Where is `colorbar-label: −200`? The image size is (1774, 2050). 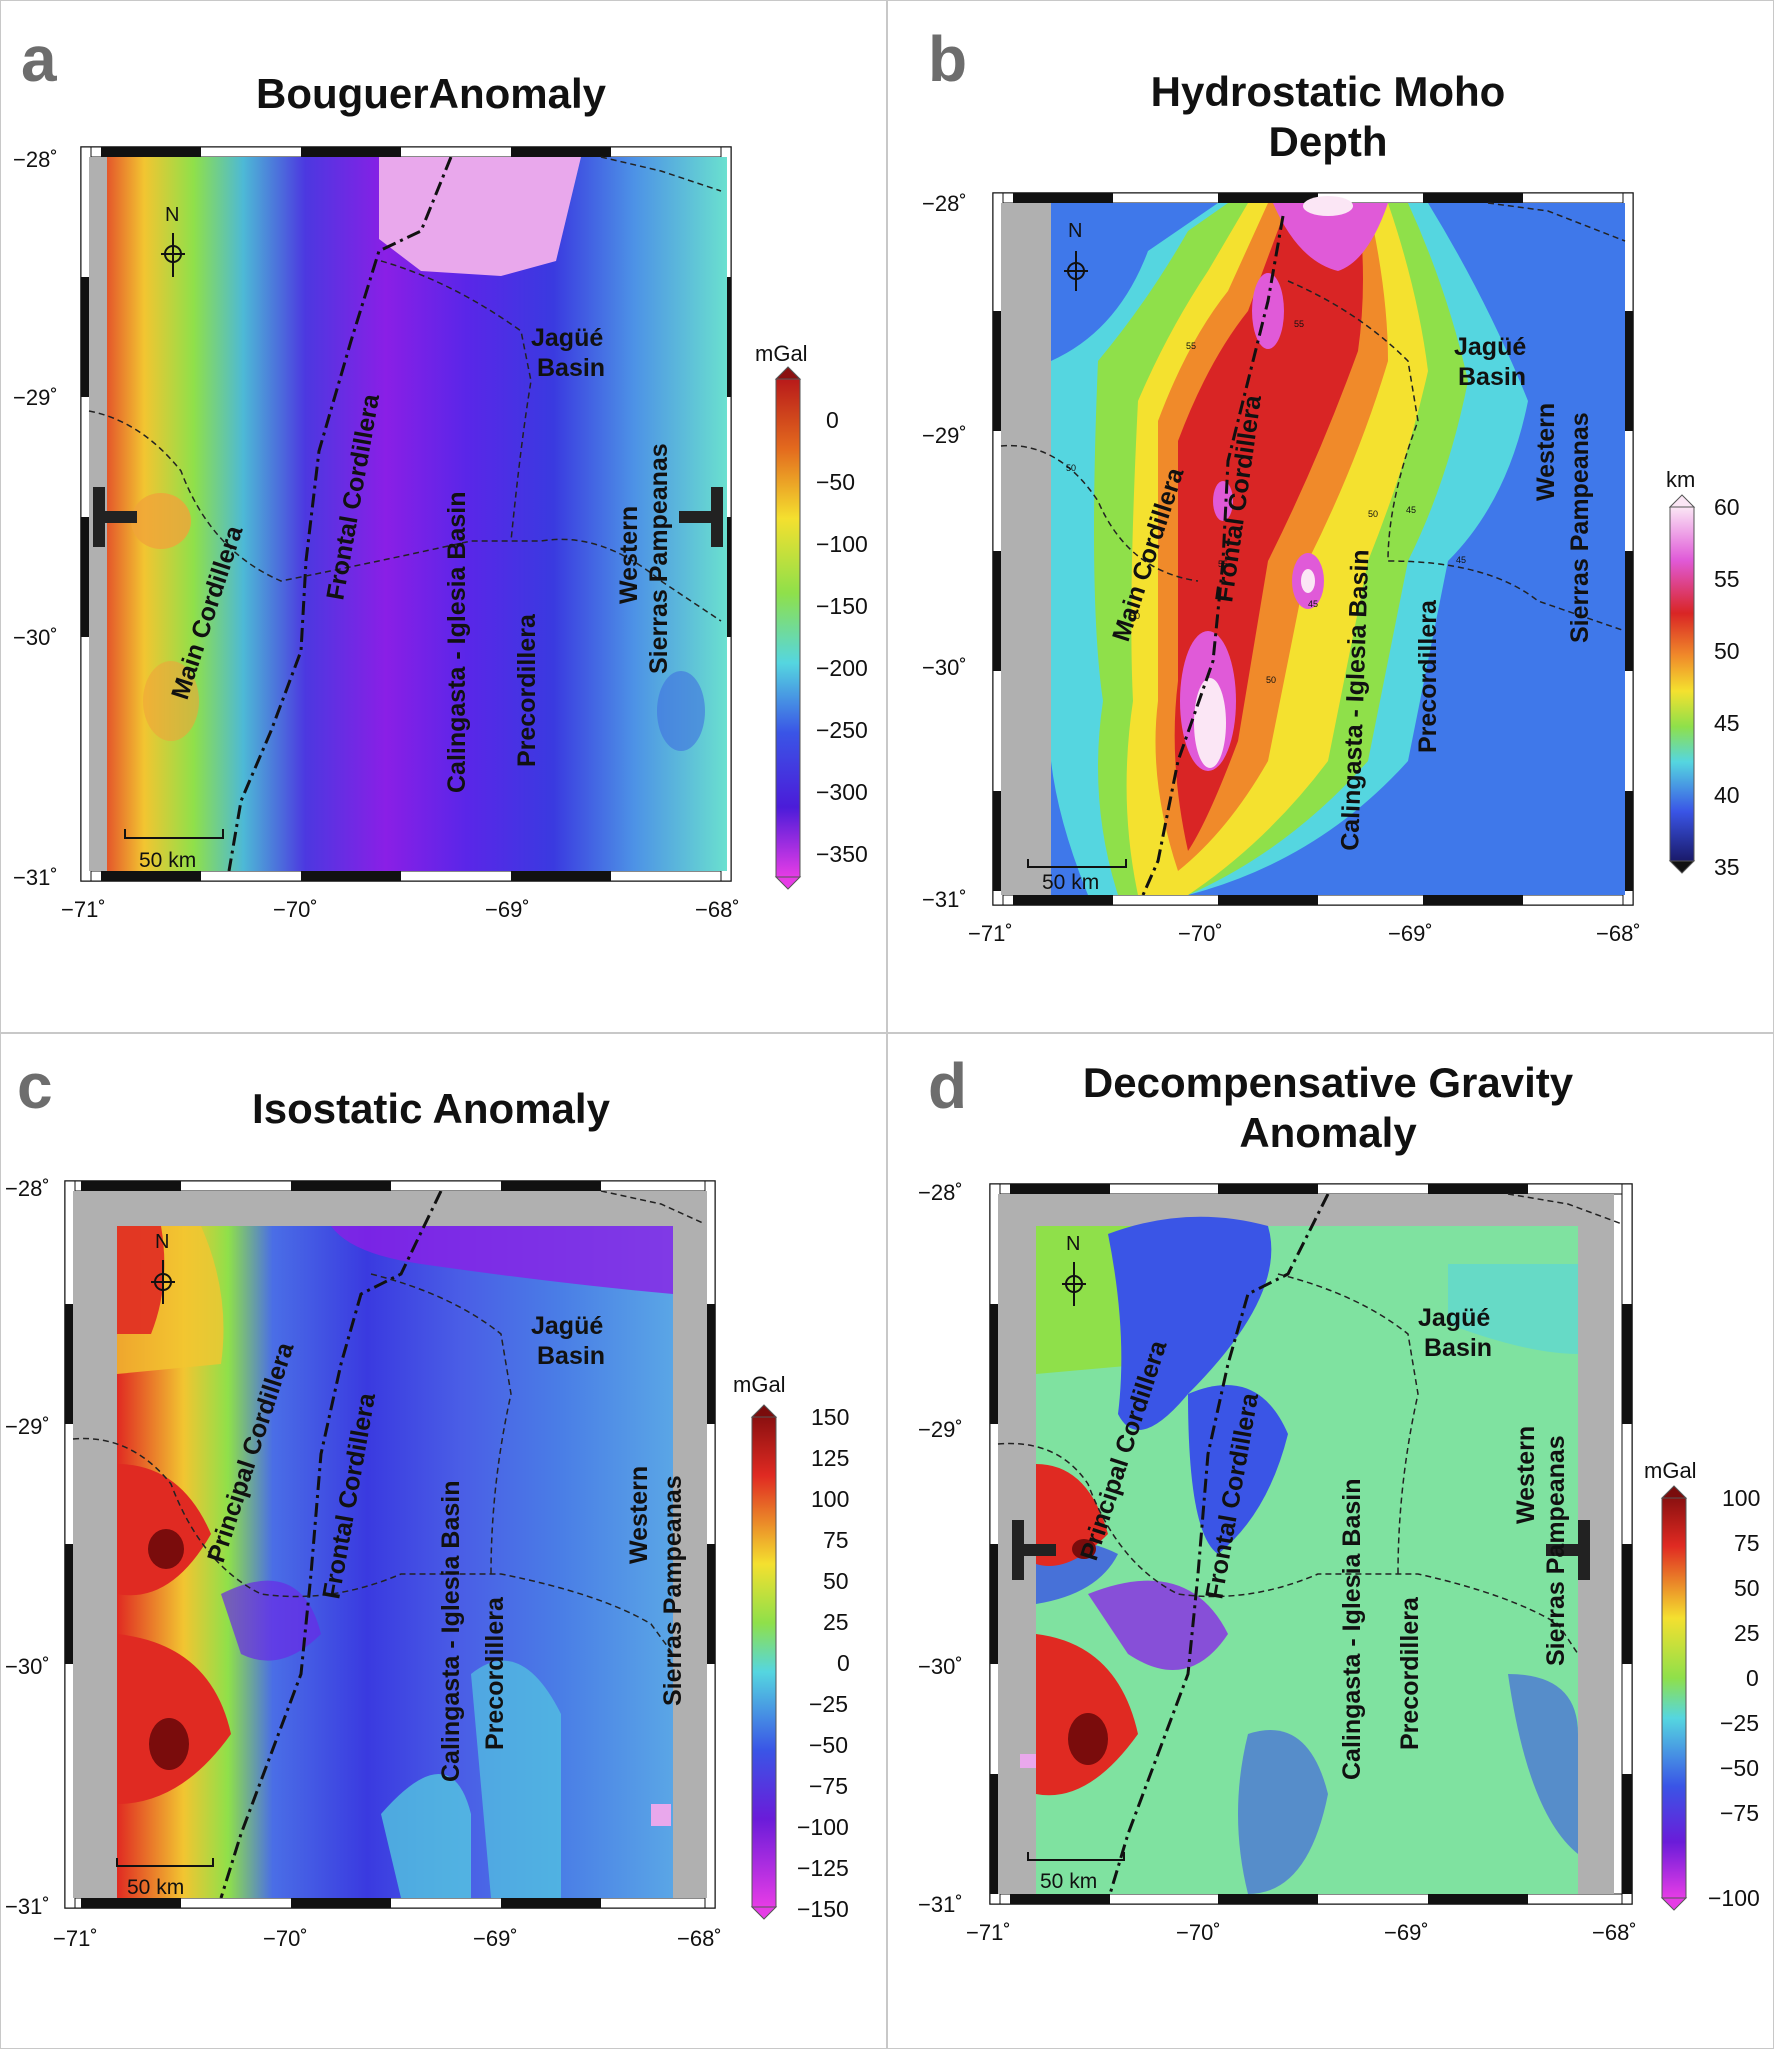 colorbar-label: −200 is located at coordinates (842, 668).